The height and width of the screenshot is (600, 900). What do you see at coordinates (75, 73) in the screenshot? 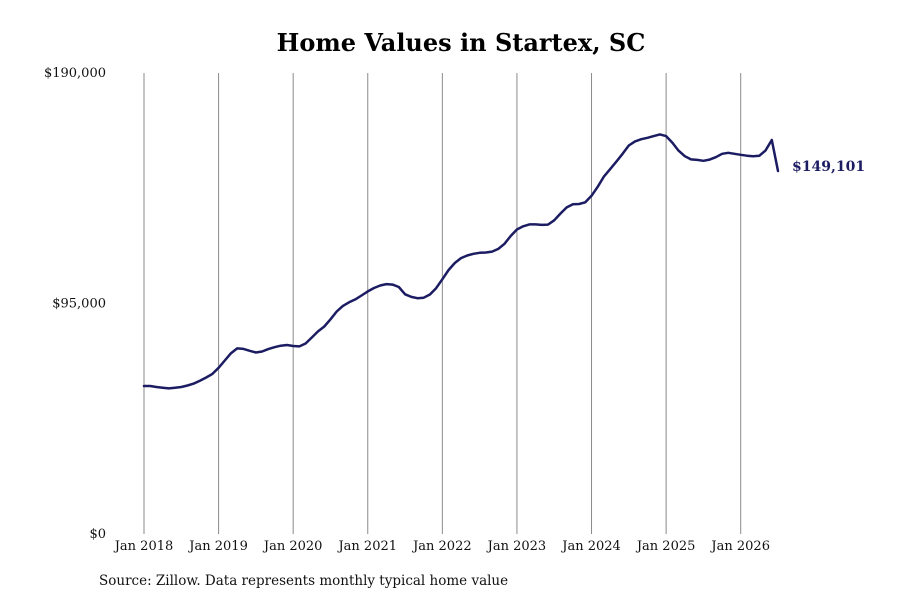
I see `y-tick-label: $190,000` at bounding box center [75, 73].